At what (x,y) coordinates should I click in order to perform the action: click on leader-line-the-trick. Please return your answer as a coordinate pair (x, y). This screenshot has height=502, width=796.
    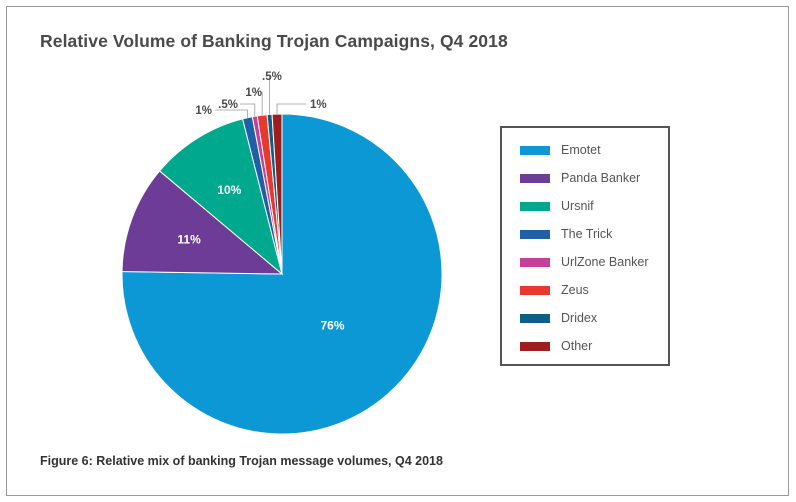
    Looking at the image, I should click on (231, 113).